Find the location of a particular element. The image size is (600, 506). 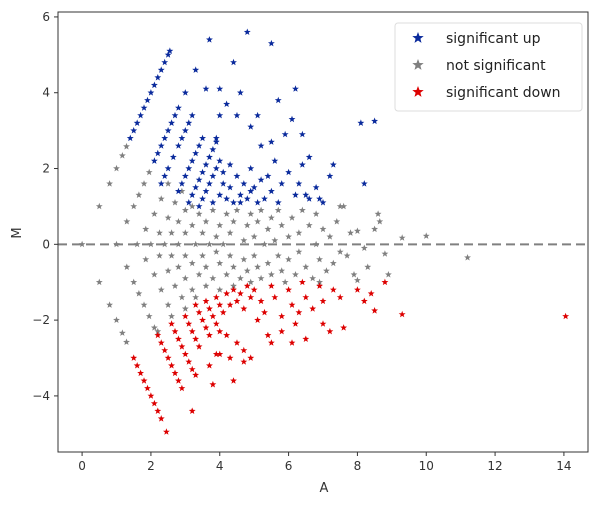

y-tick-label: −4 is located at coordinates (41, 396).